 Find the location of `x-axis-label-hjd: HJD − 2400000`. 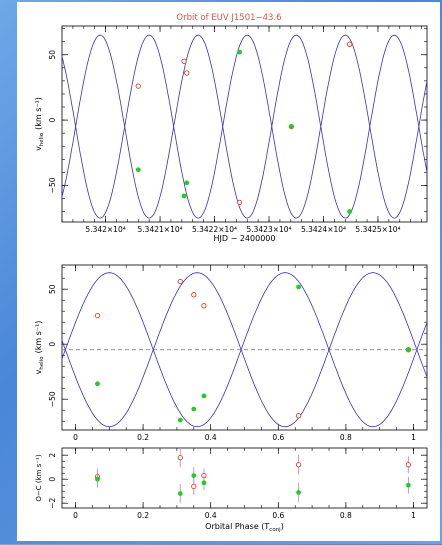

x-axis-label-hjd: HJD − 2400000 is located at coordinates (245, 238).